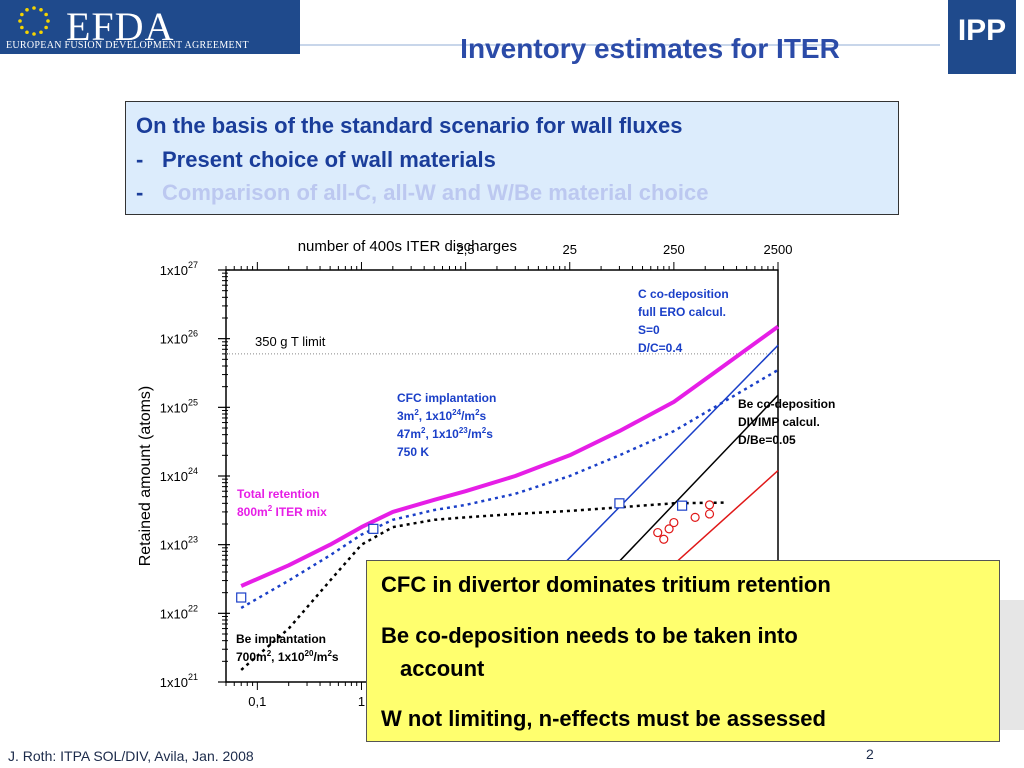 Image resolution: width=1024 pixels, height=768 pixels. What do you see at coordinates (1012, 665) in the screenshot?
I see `decorative-strip` at bounding box center [1012, 665].